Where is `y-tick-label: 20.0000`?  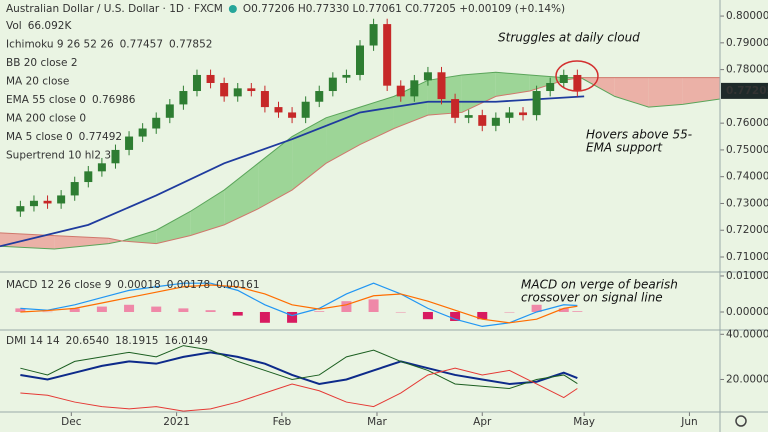 y-tick-label: 20.0000 is located at coordinates (747, 379).